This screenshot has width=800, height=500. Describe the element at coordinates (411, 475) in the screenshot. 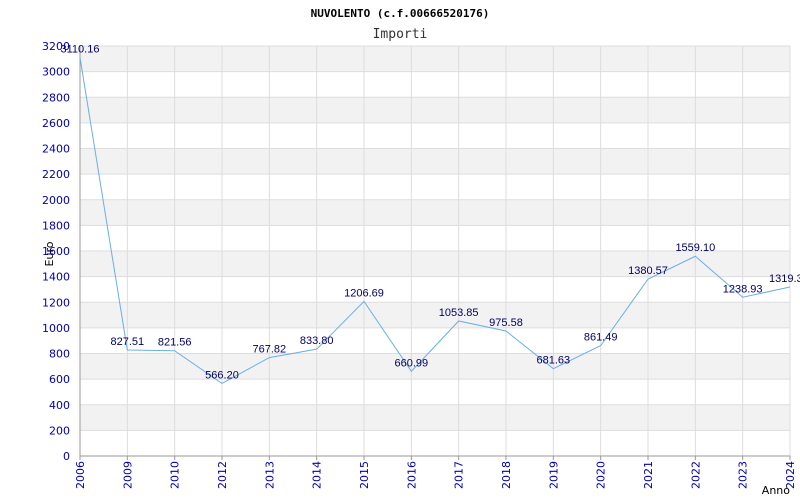

I see `x-tick-label: 2016` at that location.